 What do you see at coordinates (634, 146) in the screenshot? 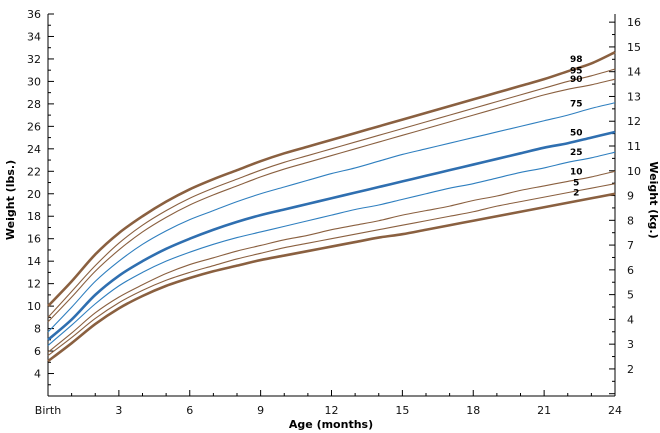
I see `y-right-tick-label: 11` at bounding box center [634, 146].